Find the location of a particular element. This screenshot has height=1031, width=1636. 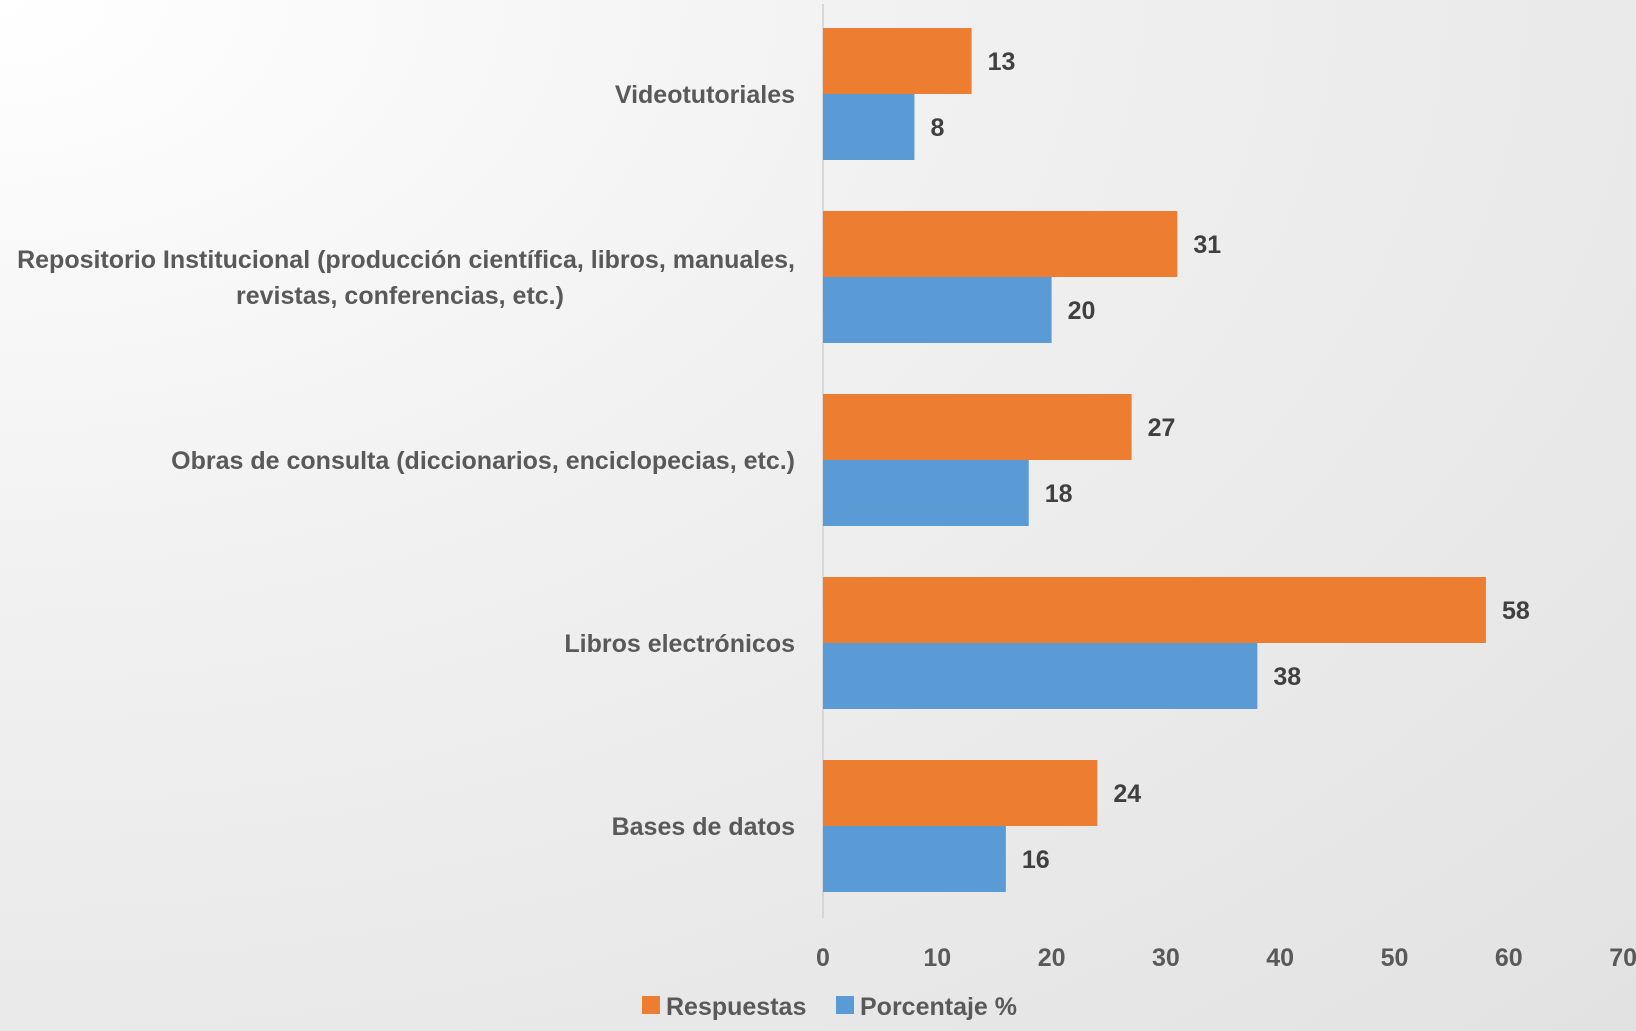

x-tick-label-20: 20 is located at coordinates (1052, 958).